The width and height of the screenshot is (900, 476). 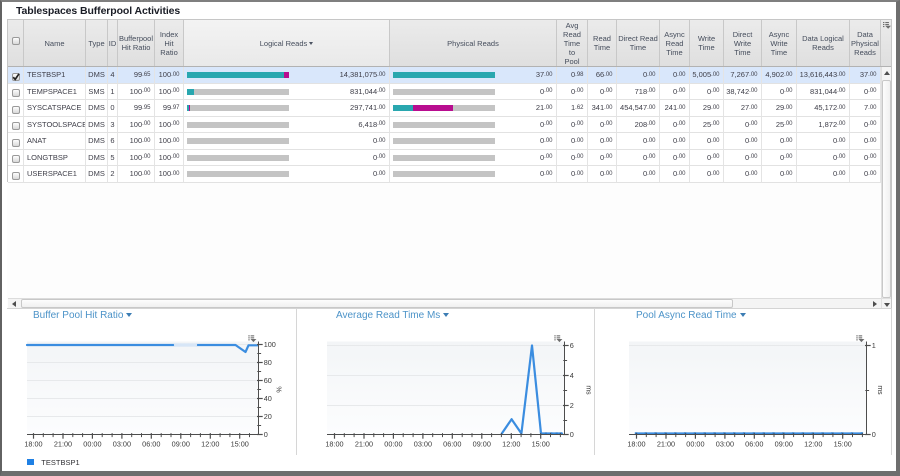 I want to click on svg-text: 100, so click(x=270, y=344).